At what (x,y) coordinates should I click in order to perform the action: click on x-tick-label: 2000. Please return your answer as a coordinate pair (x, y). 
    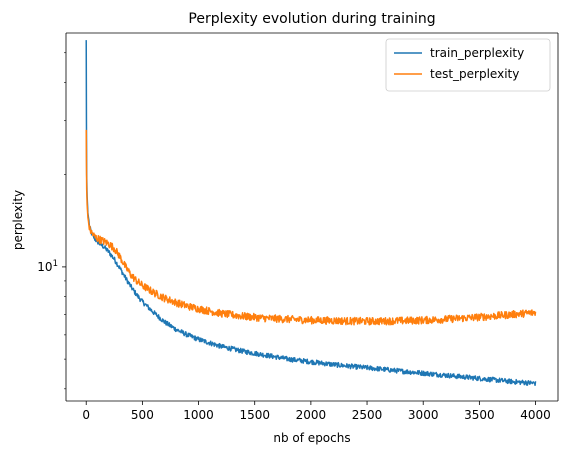
    Looking at the image, I should click on (311, 415).